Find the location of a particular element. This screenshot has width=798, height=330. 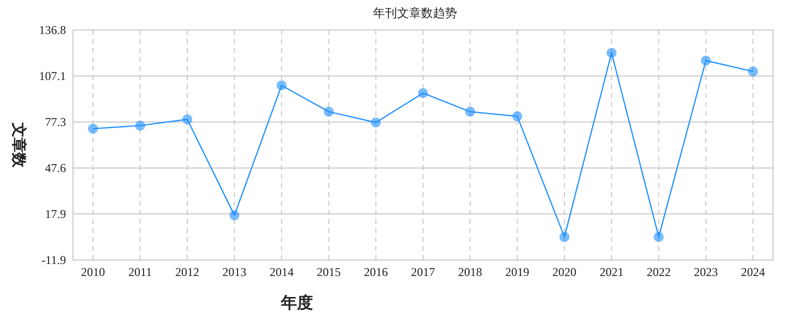

y-tick-label: 77.3 is located at coordinates (55, 122).